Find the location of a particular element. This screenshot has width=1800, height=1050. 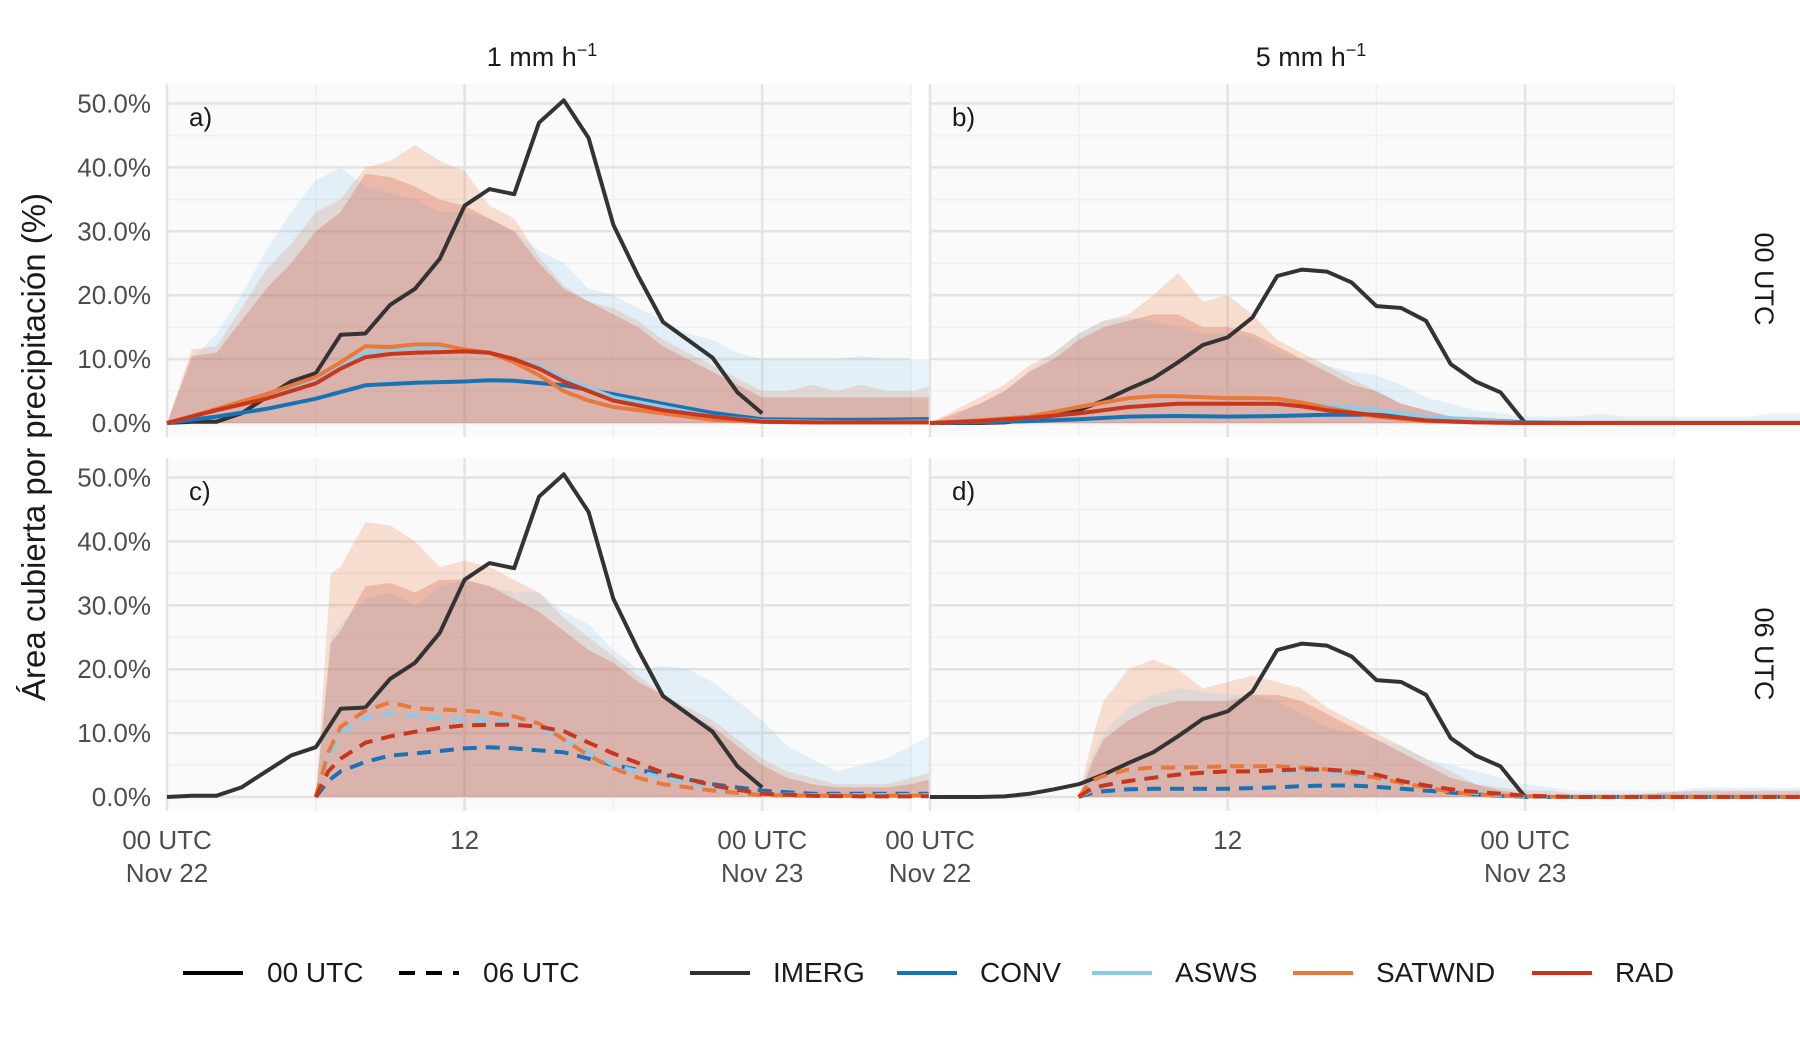

row-strip-2: 06 UTC is located at coordinates (1764, 653).